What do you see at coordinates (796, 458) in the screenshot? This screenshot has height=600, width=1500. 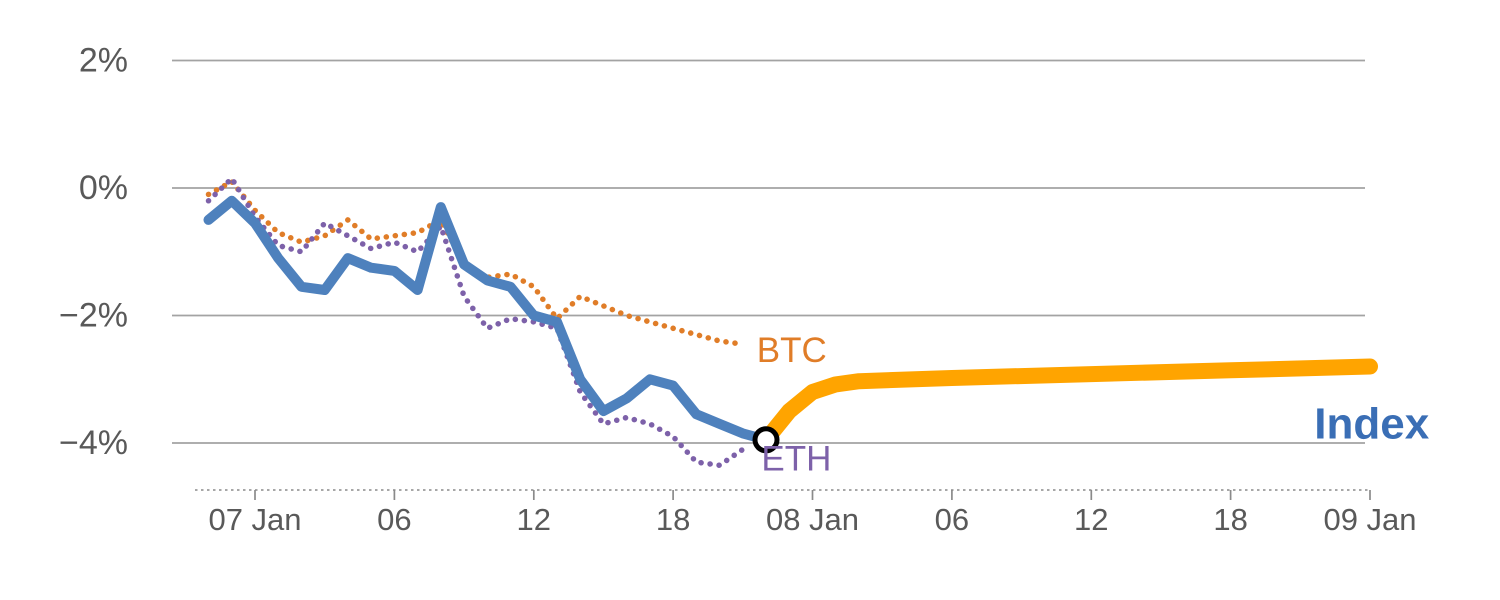 I see `series-label-eth: ETH` at bounding box center [796, 458].